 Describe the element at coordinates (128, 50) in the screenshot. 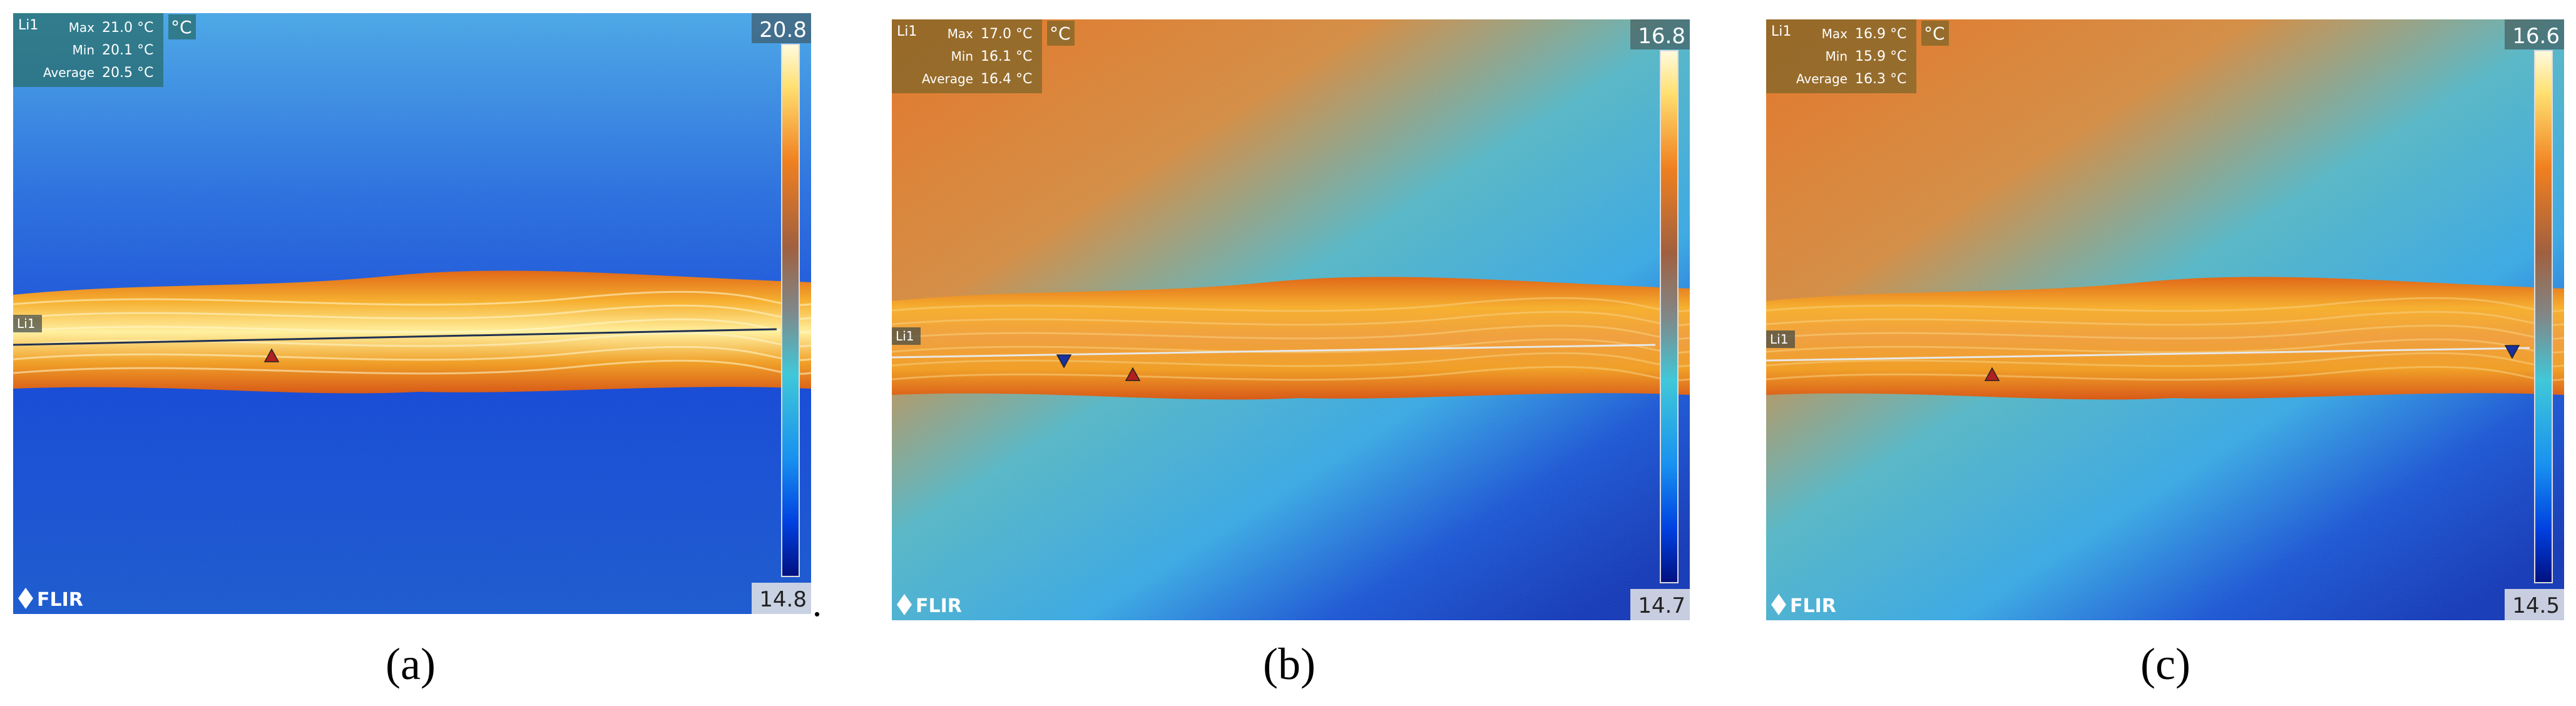

I see `stat-value: 20.1 °C` at that location.